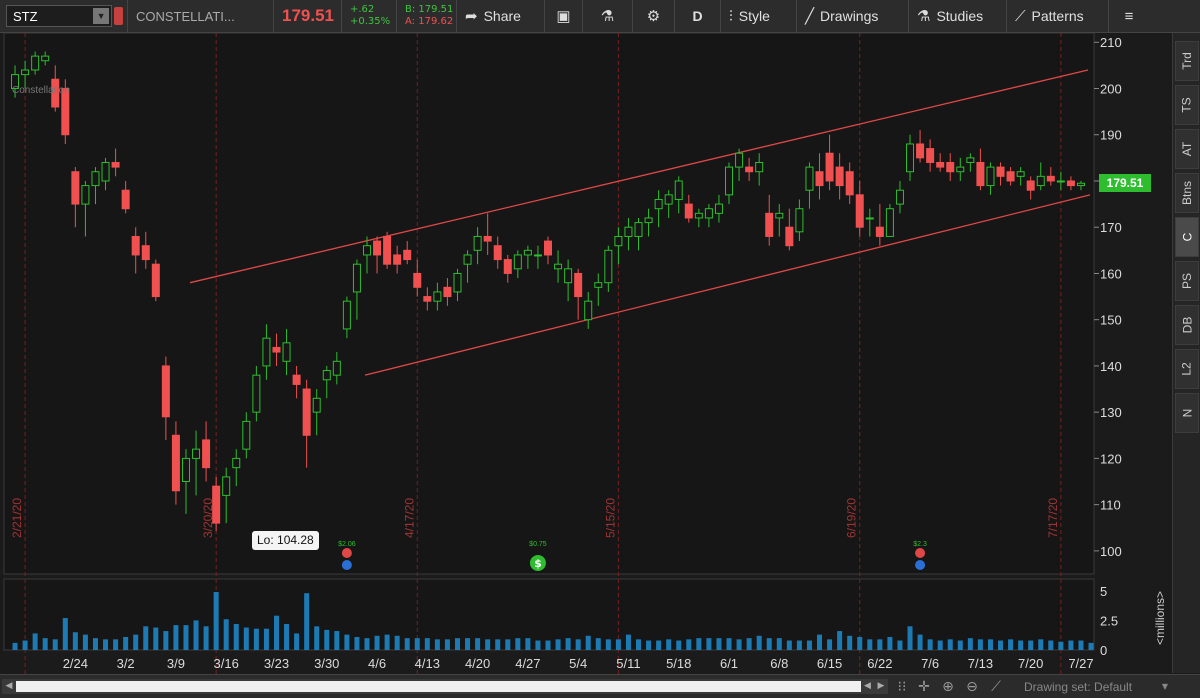 The height and width of the screenshot is (698, 1200). I want to click on x-axis-label: 3/30, so click(326, 663).